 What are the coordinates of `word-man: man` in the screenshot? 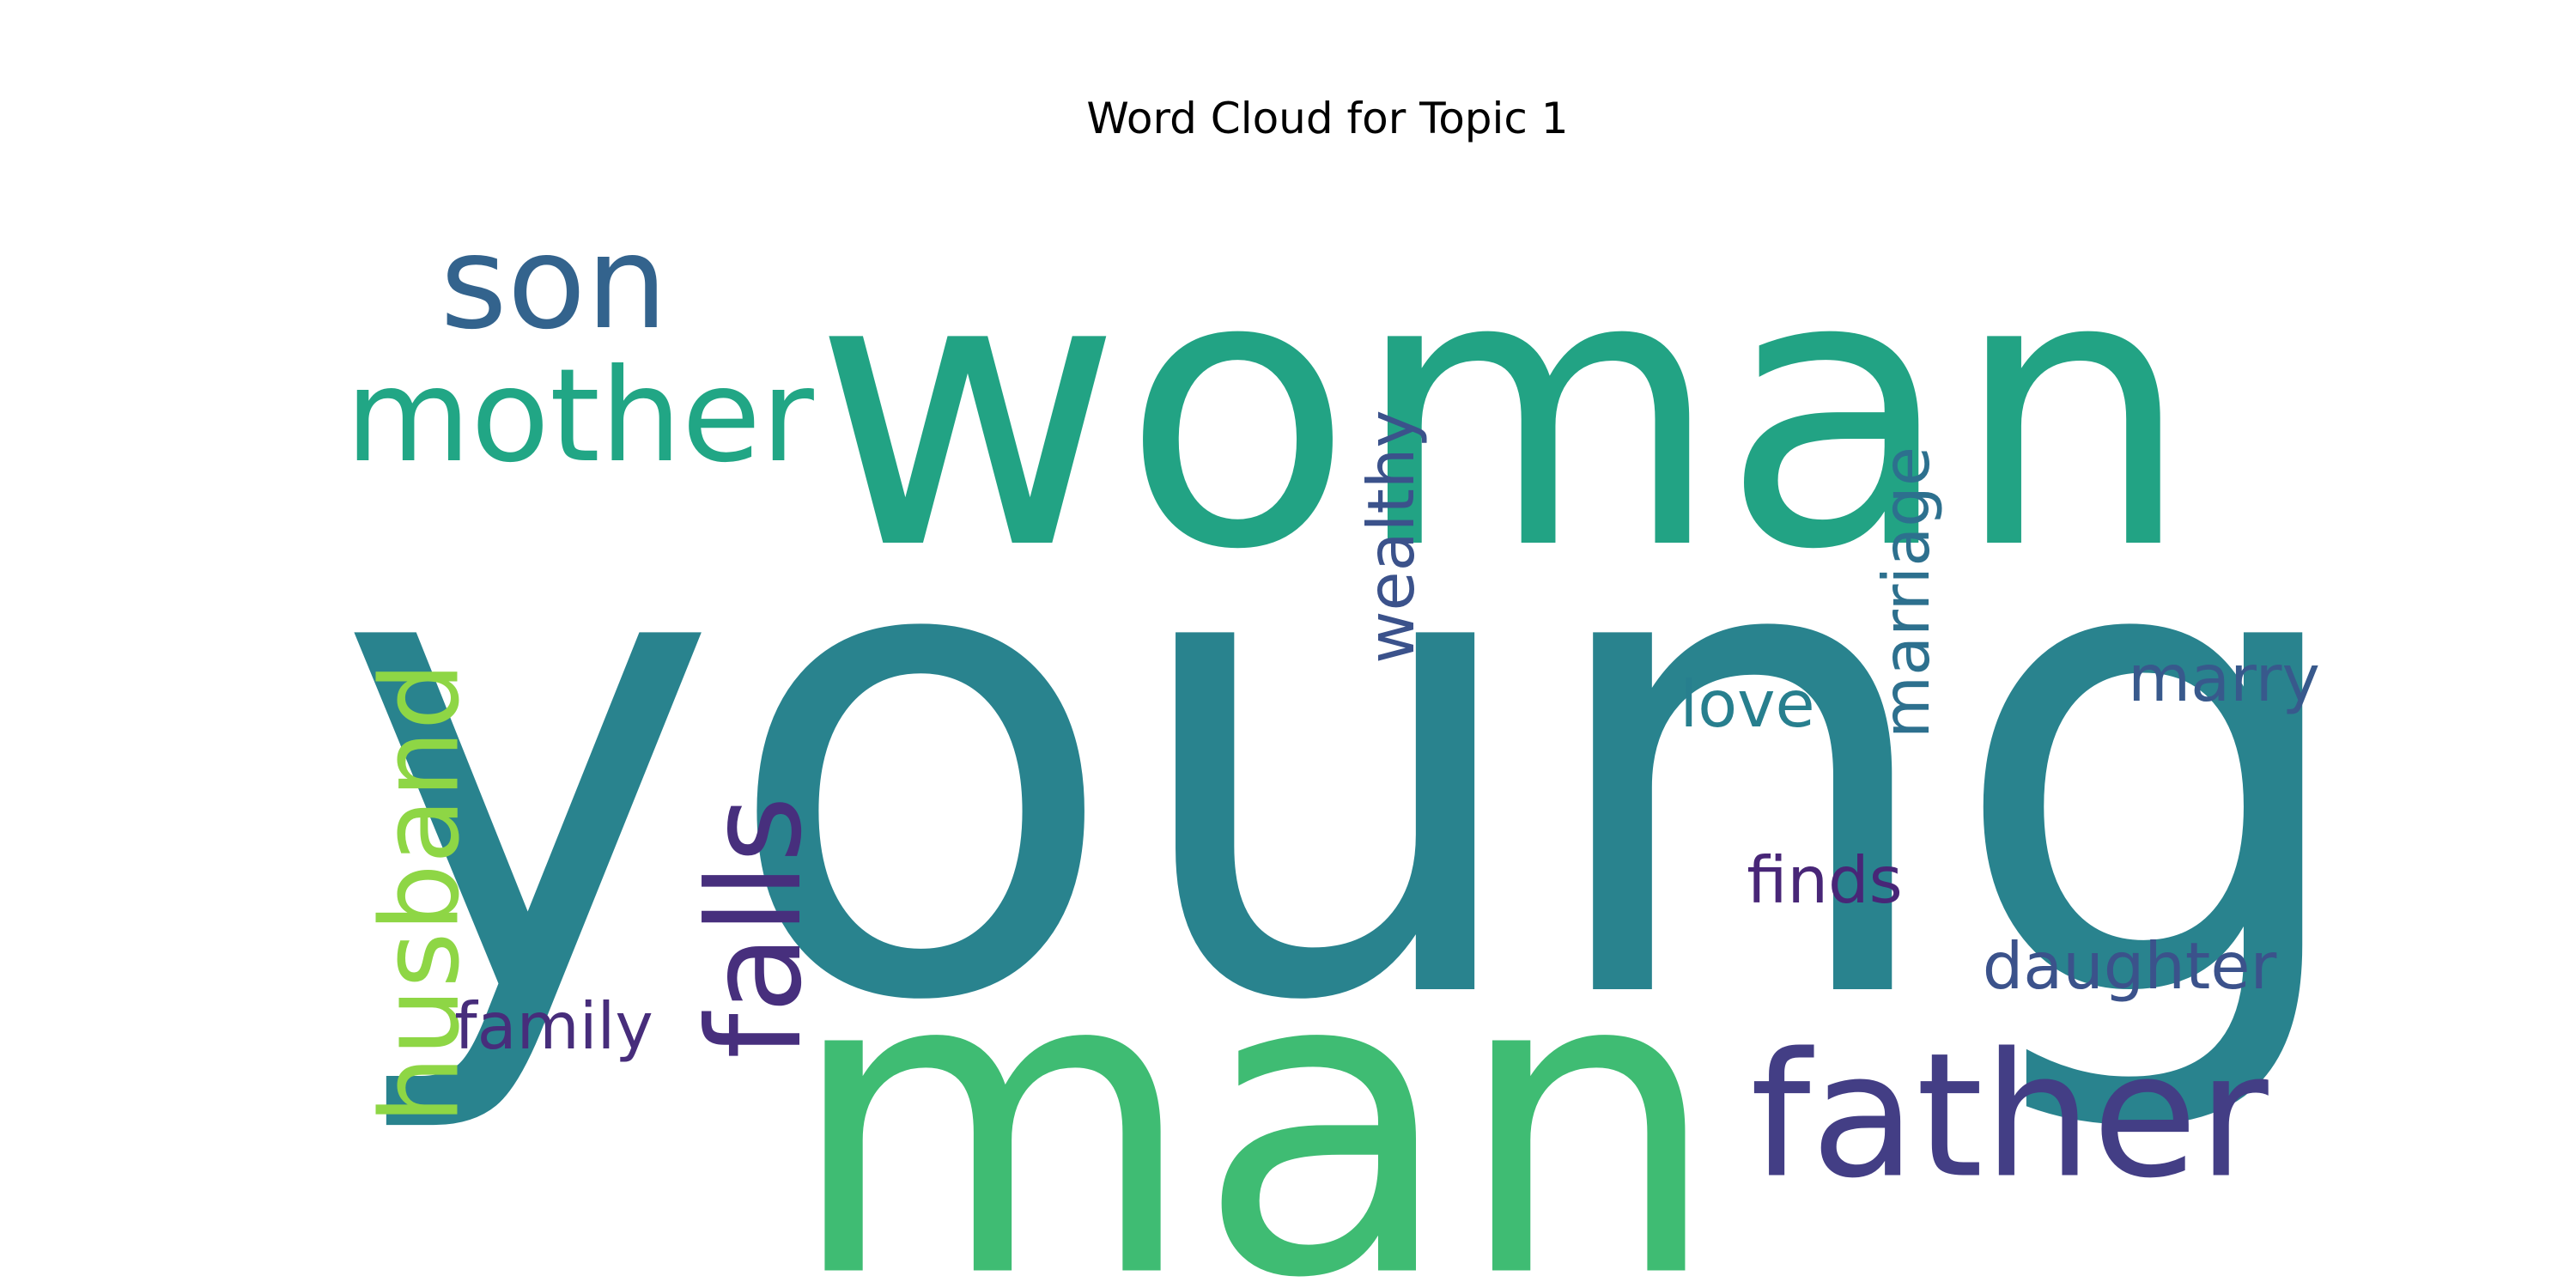 It's located at (1254, 1084).